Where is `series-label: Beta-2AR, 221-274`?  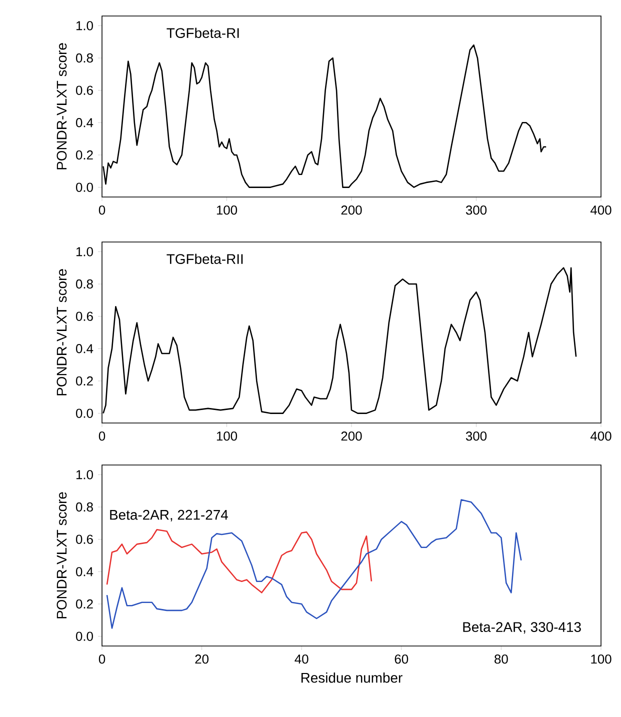 series-label: Beta-2AR, 221-274 is located at coordinates (169, 516).